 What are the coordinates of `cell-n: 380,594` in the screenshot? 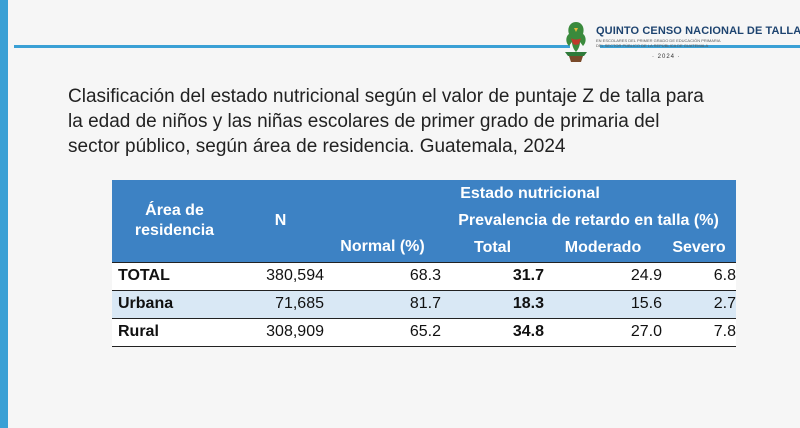 It's located at (280, 276).